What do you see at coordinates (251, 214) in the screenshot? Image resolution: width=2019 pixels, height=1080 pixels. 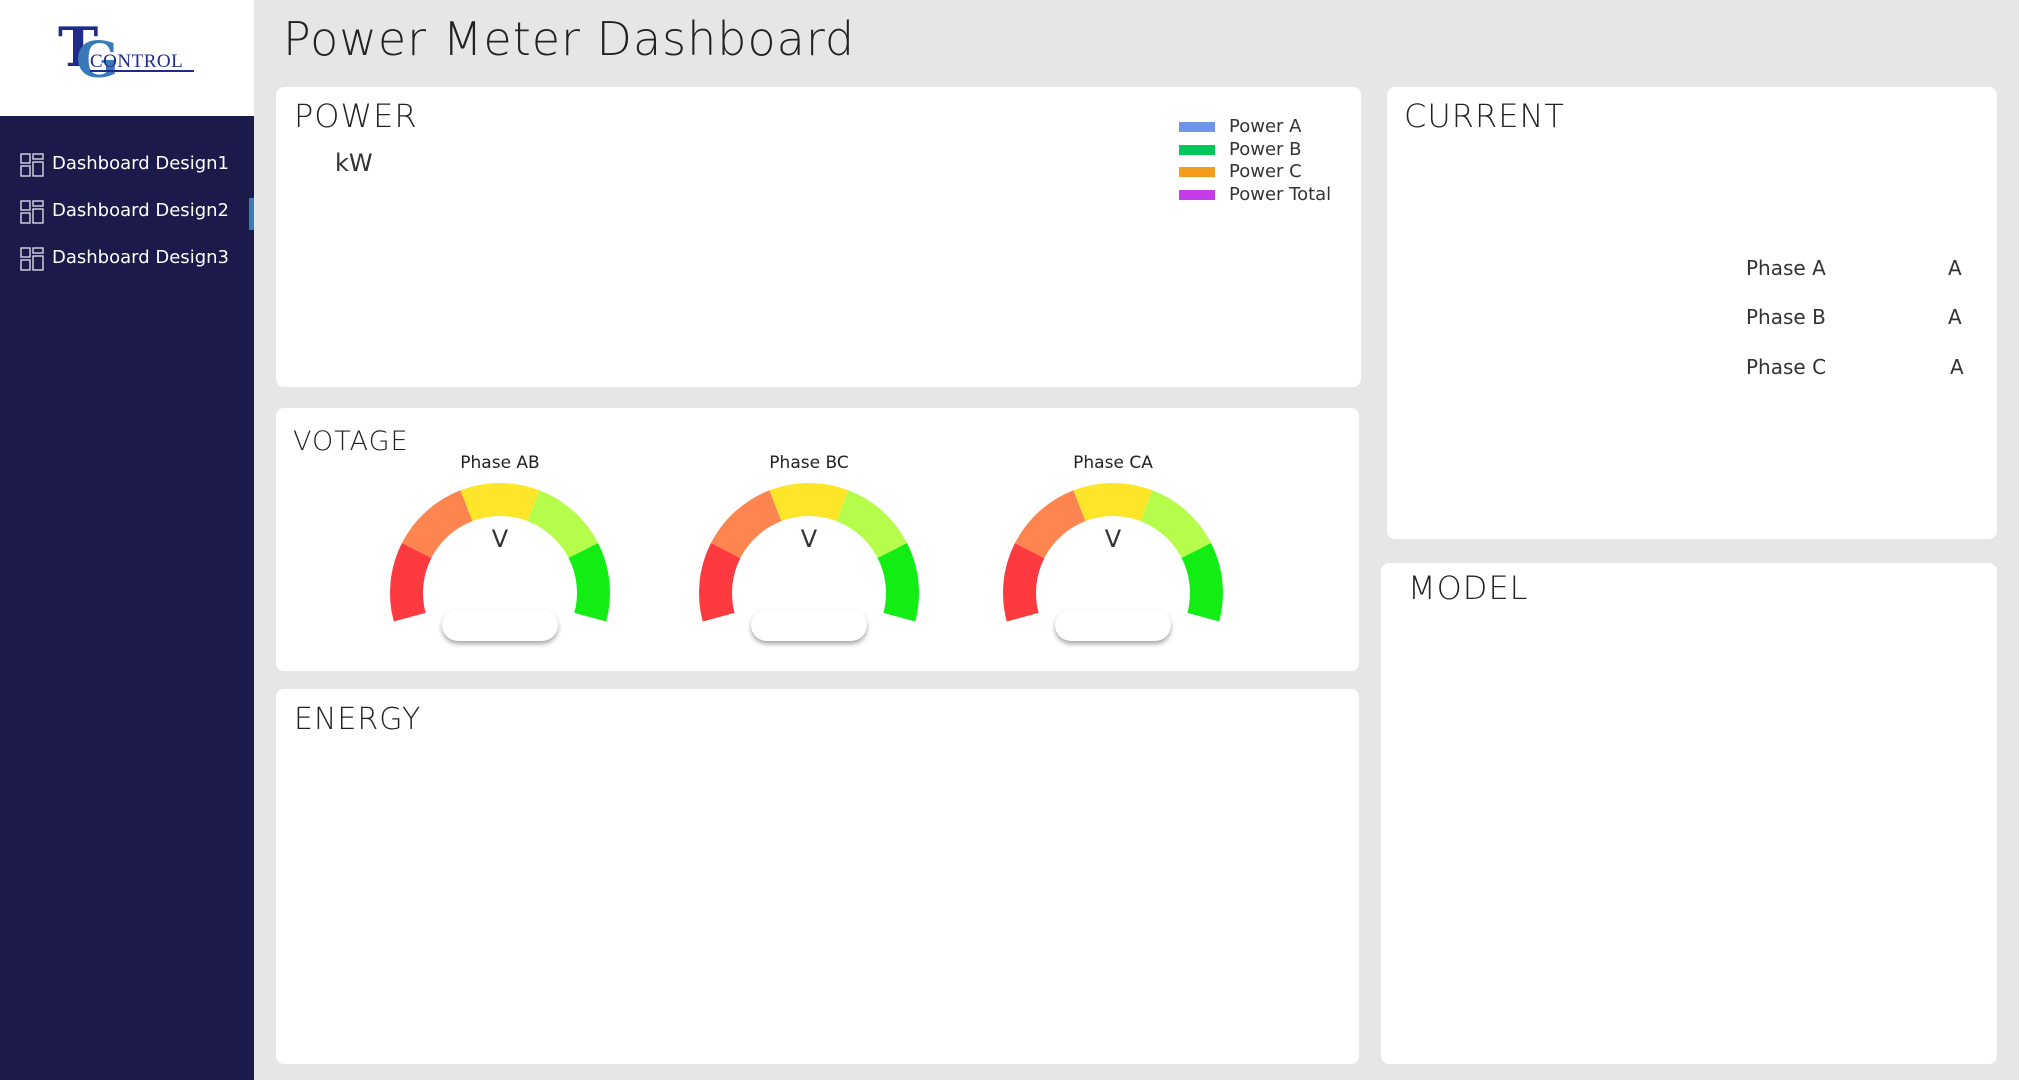 I see `active-item-indicator` at bounding box center [251, 214].